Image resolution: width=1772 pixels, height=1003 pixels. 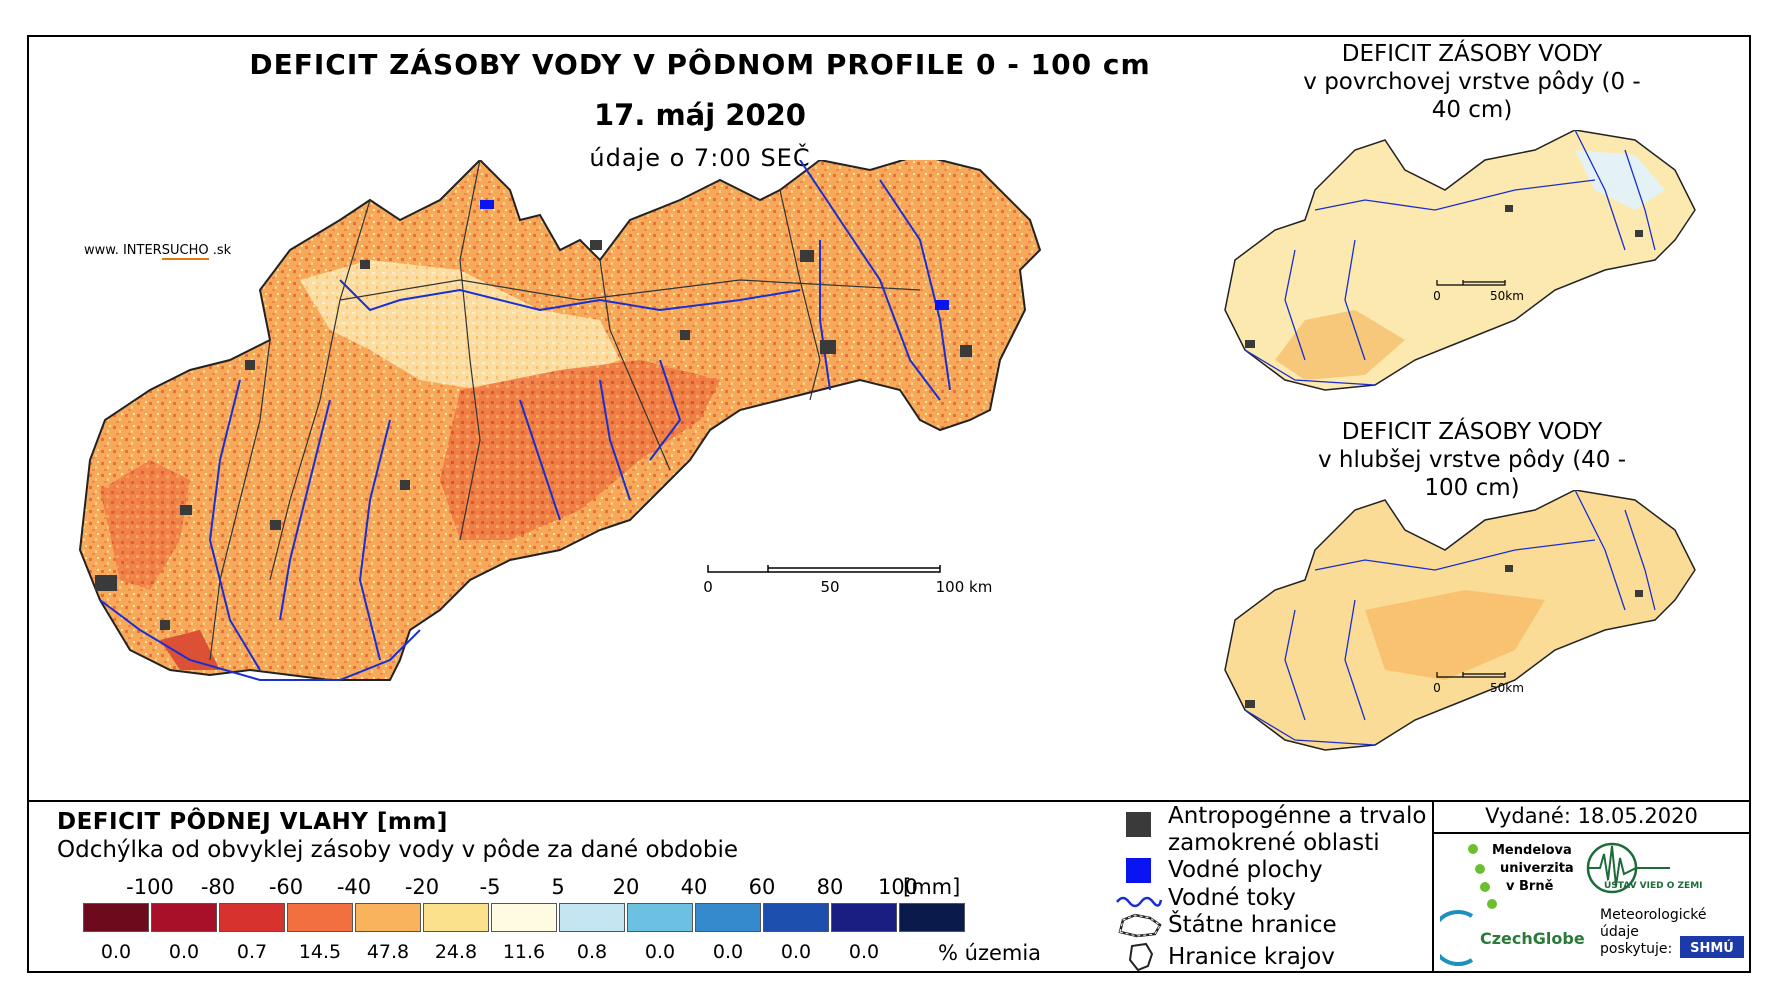 What do you see at coordinates (1532, 850) in the screenshot?
I see `mendel-line1: Mendelova` at bounding box center [1532, 850].